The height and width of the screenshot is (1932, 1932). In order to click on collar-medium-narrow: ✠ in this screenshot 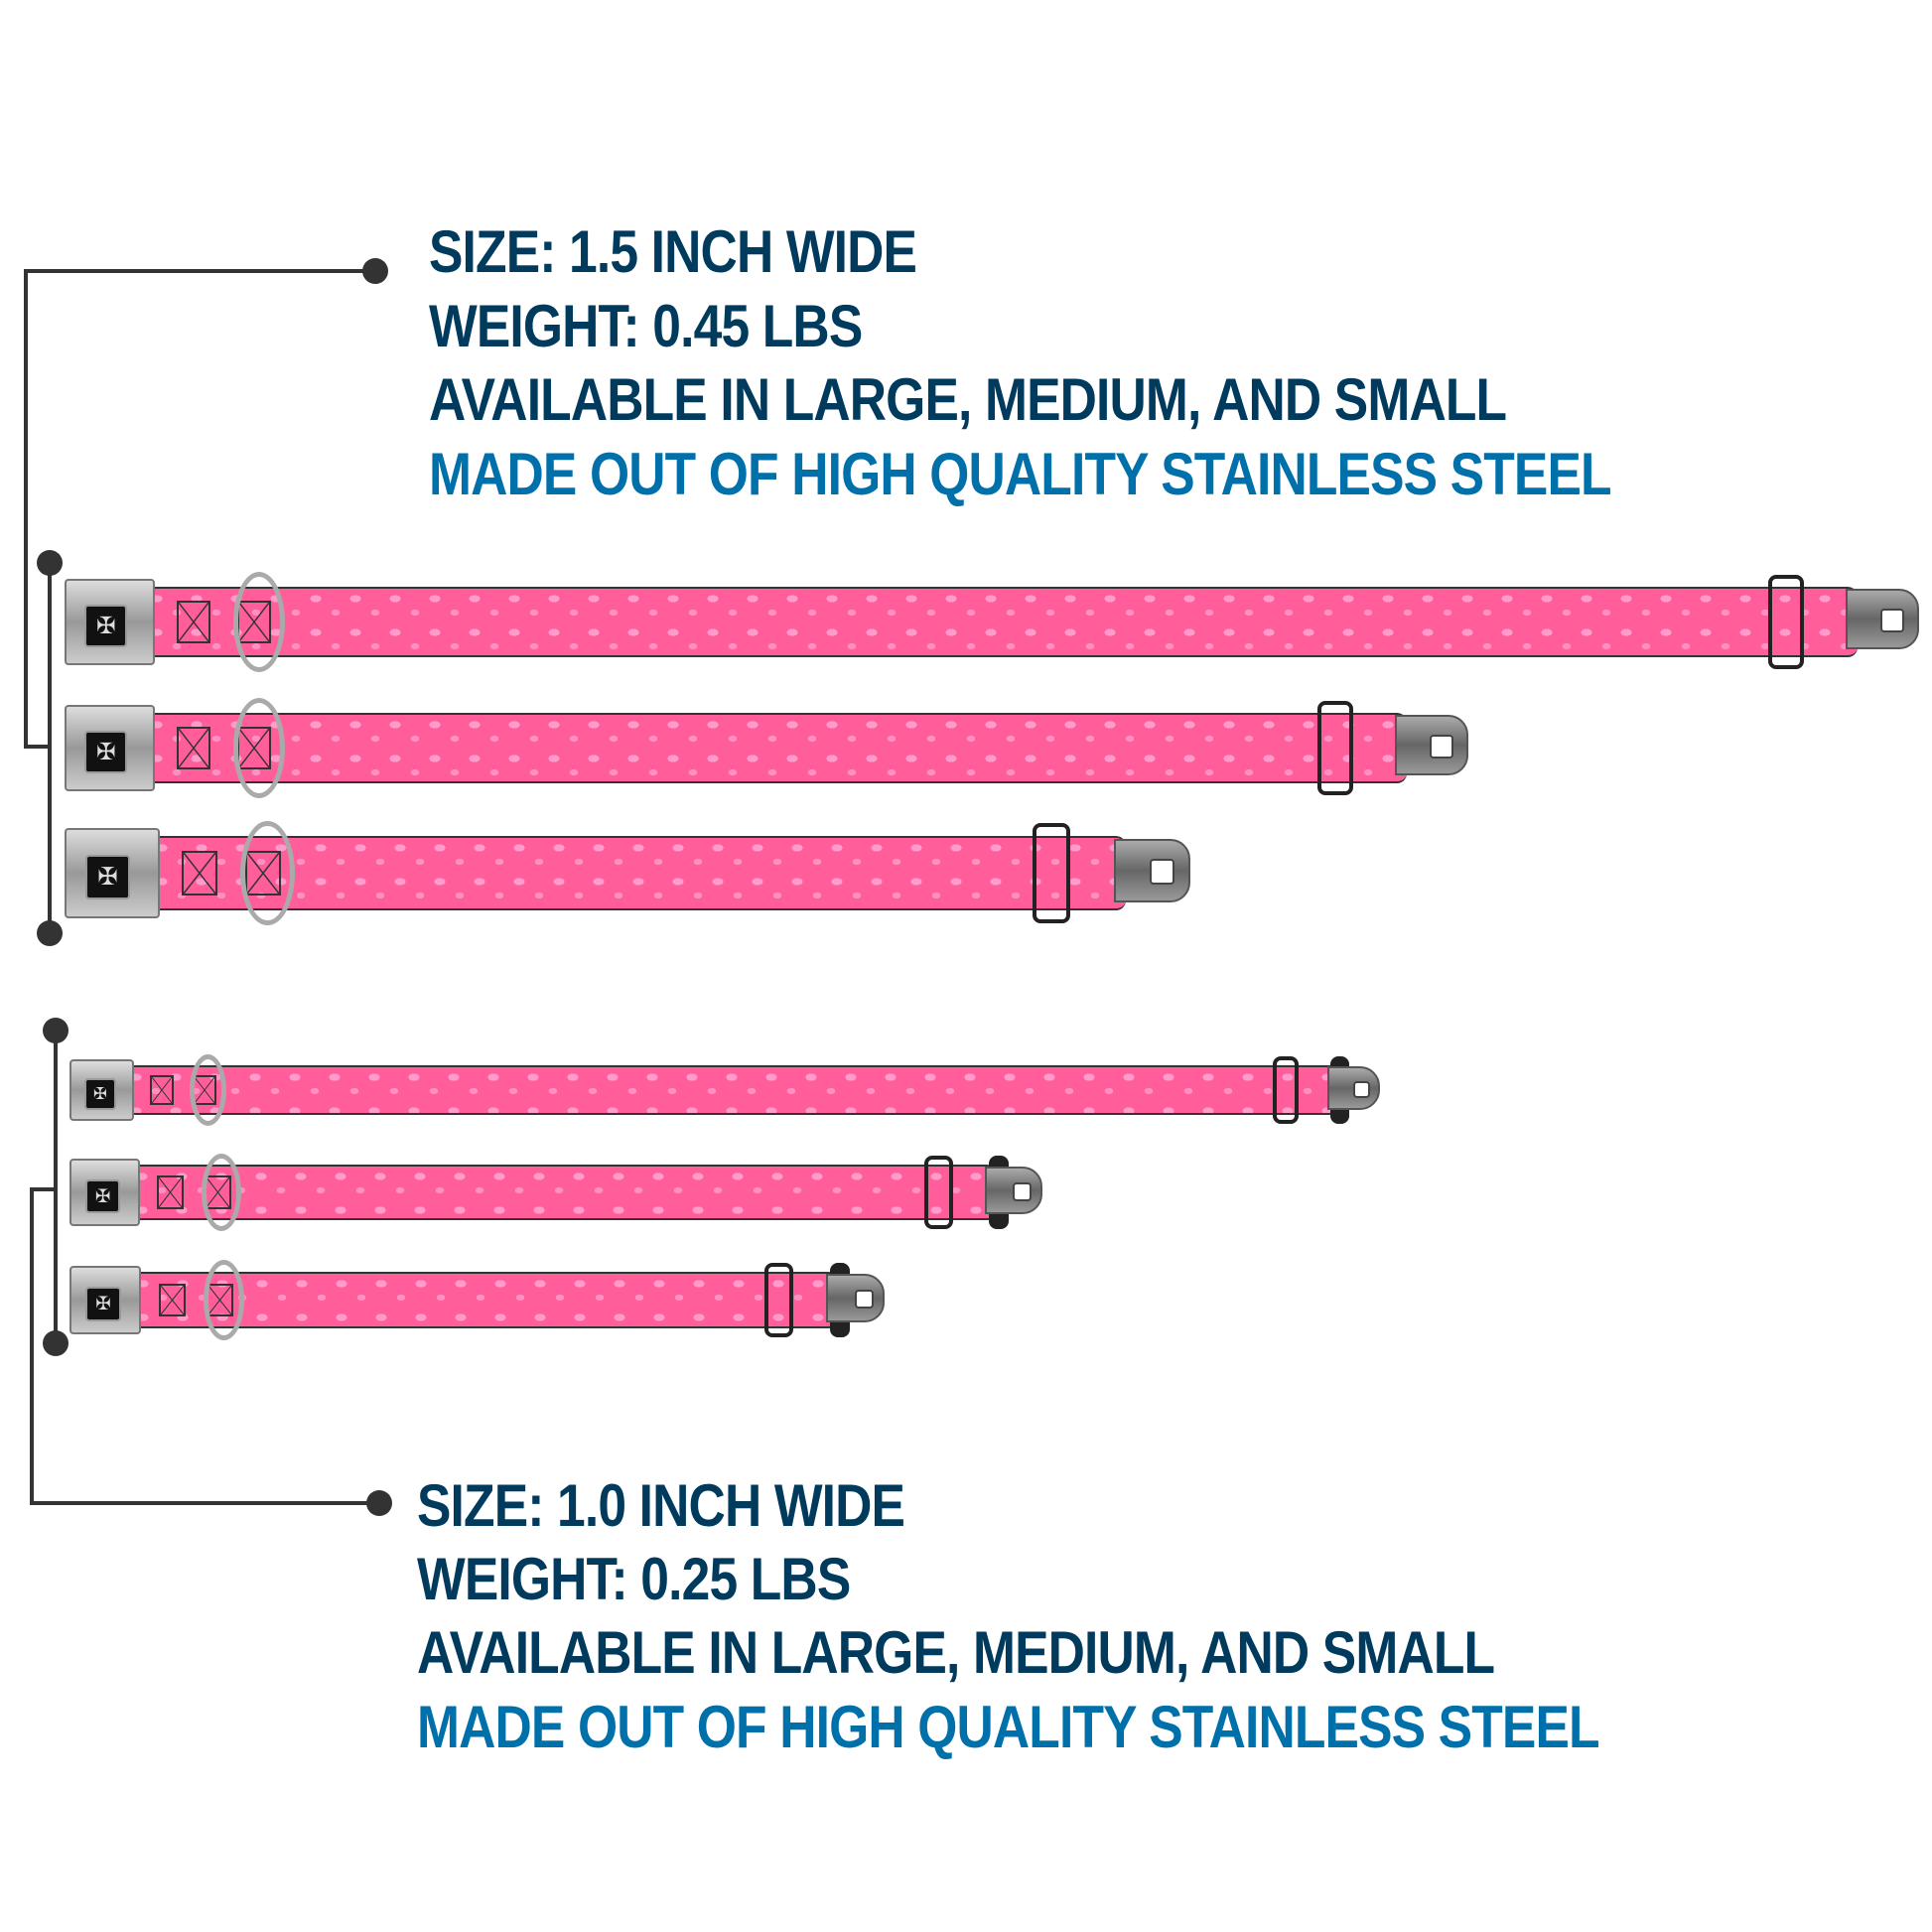, I will do `click(556, 1193)`.